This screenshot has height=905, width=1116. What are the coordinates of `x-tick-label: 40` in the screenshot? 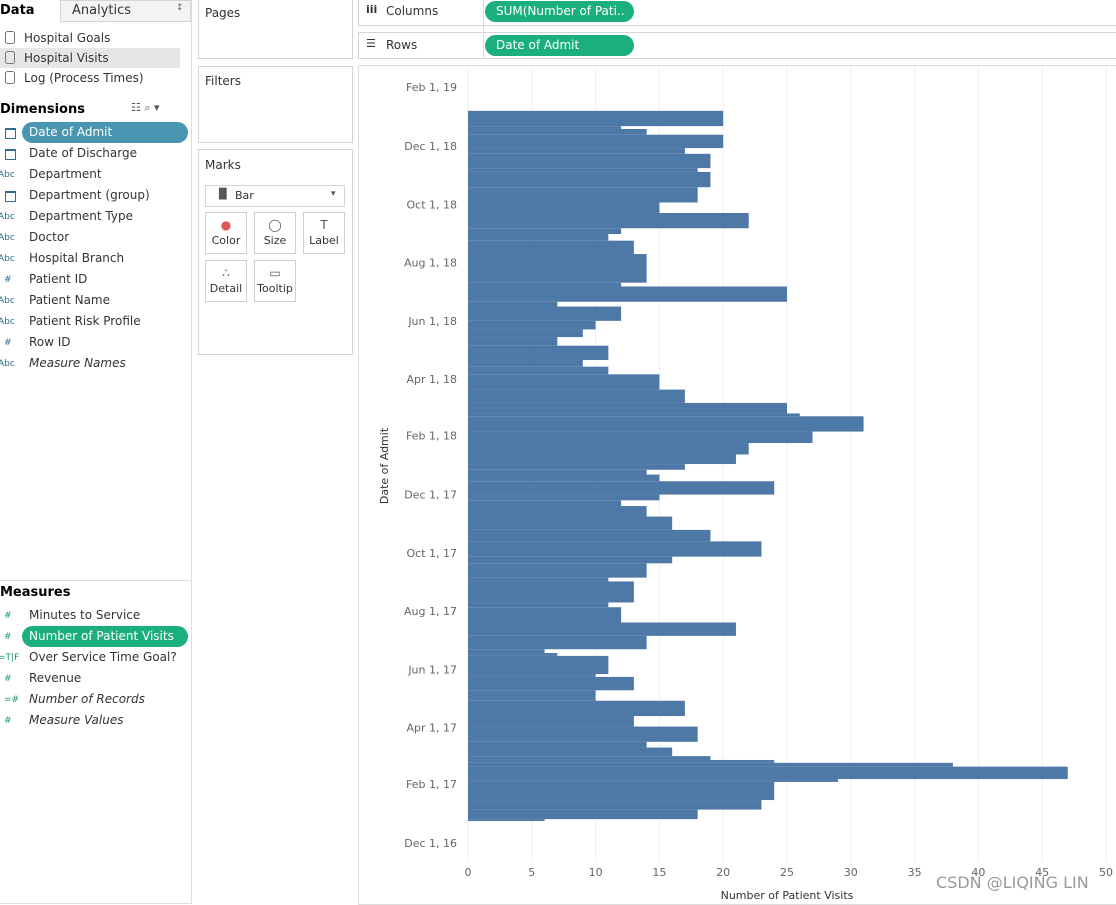 It's located at (978, 872).